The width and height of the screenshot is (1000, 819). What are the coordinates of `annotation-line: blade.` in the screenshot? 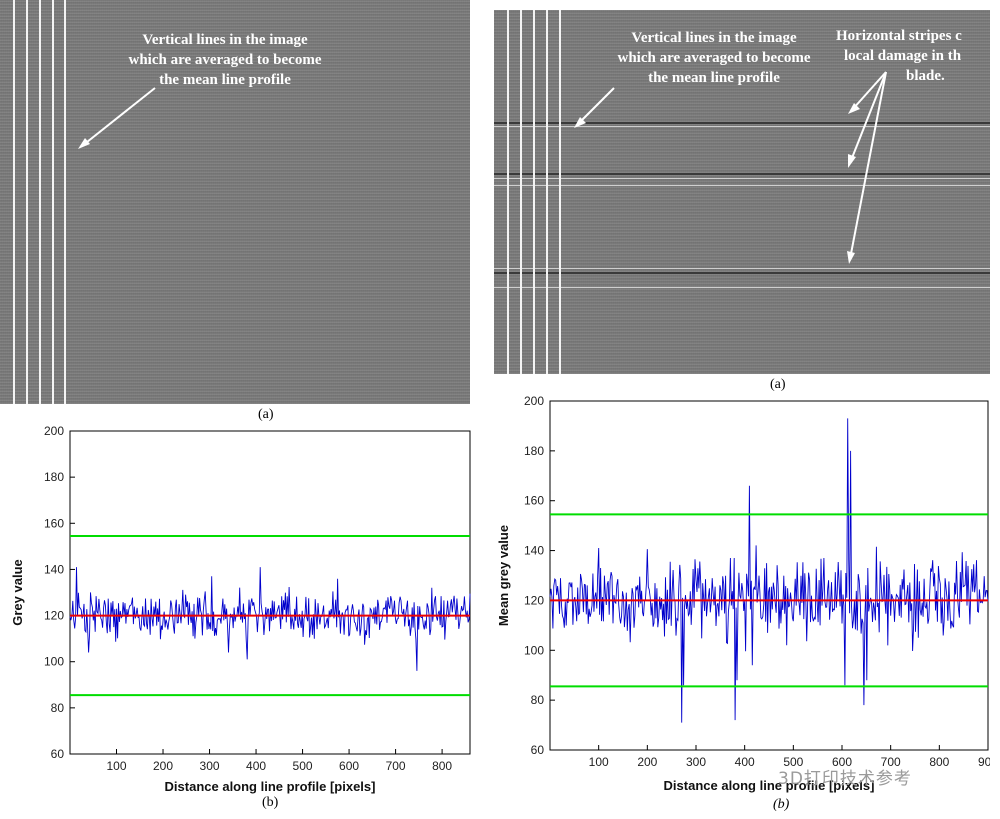 It's located at (925, 76).